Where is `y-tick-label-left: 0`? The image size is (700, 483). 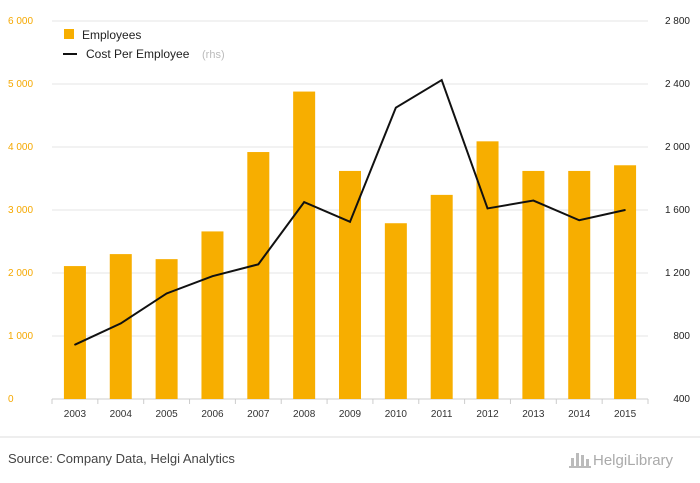
y-tick-label-left: 0 is located at coordinates (11, 399).